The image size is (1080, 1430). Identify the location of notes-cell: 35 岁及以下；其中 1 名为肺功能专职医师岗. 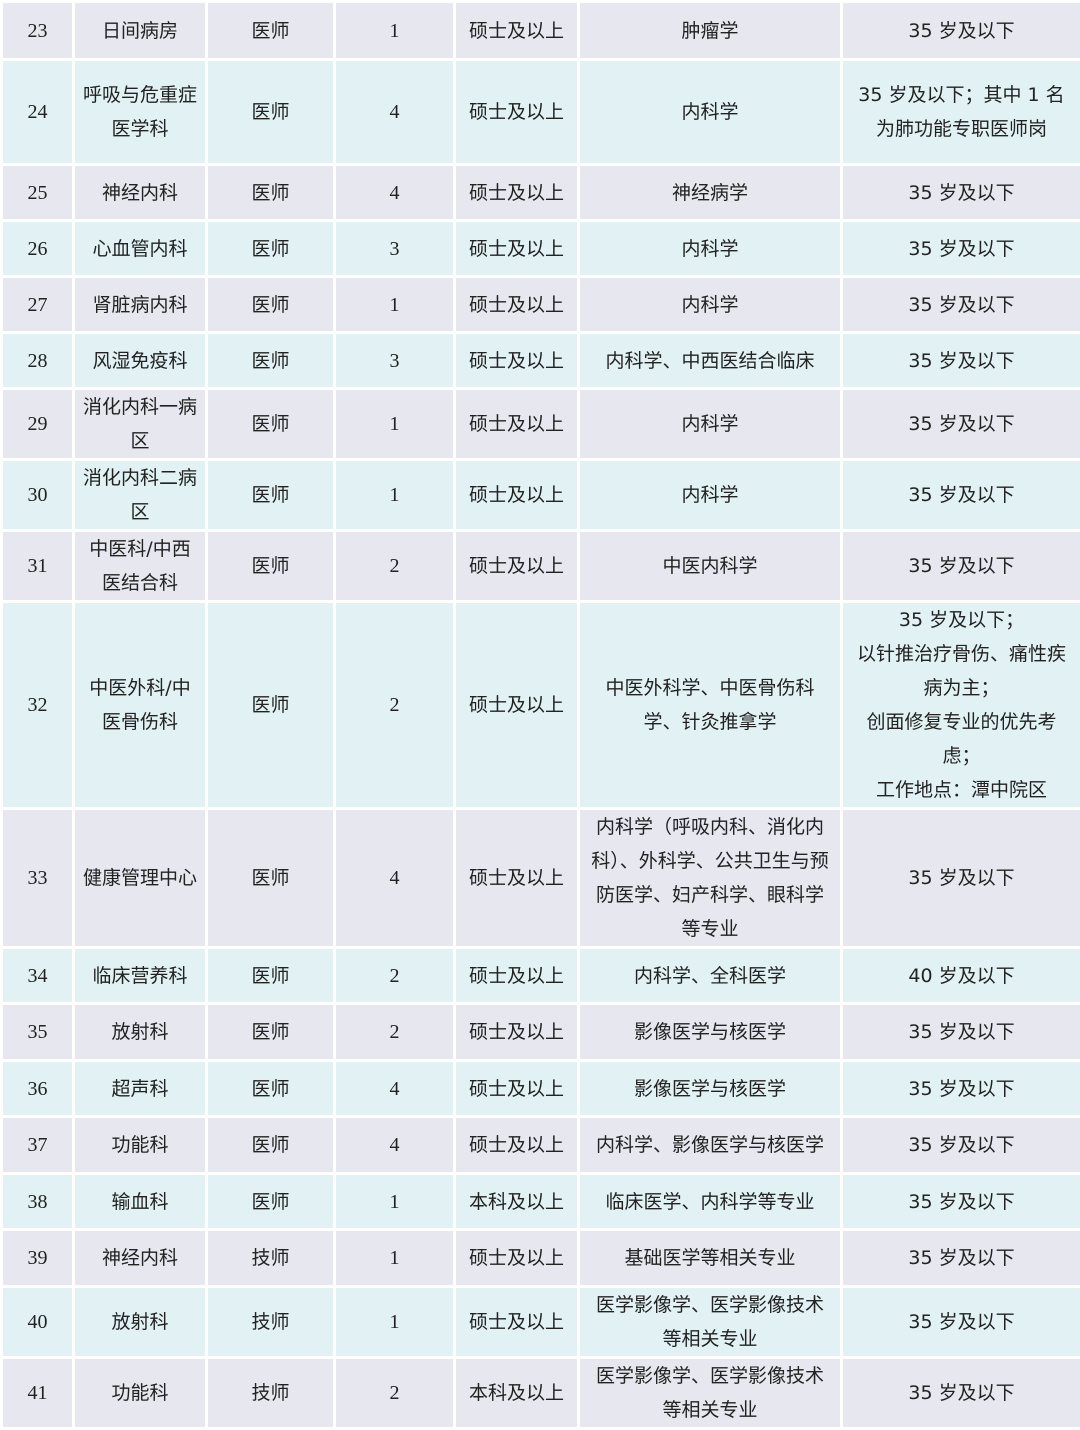
(961, 112).